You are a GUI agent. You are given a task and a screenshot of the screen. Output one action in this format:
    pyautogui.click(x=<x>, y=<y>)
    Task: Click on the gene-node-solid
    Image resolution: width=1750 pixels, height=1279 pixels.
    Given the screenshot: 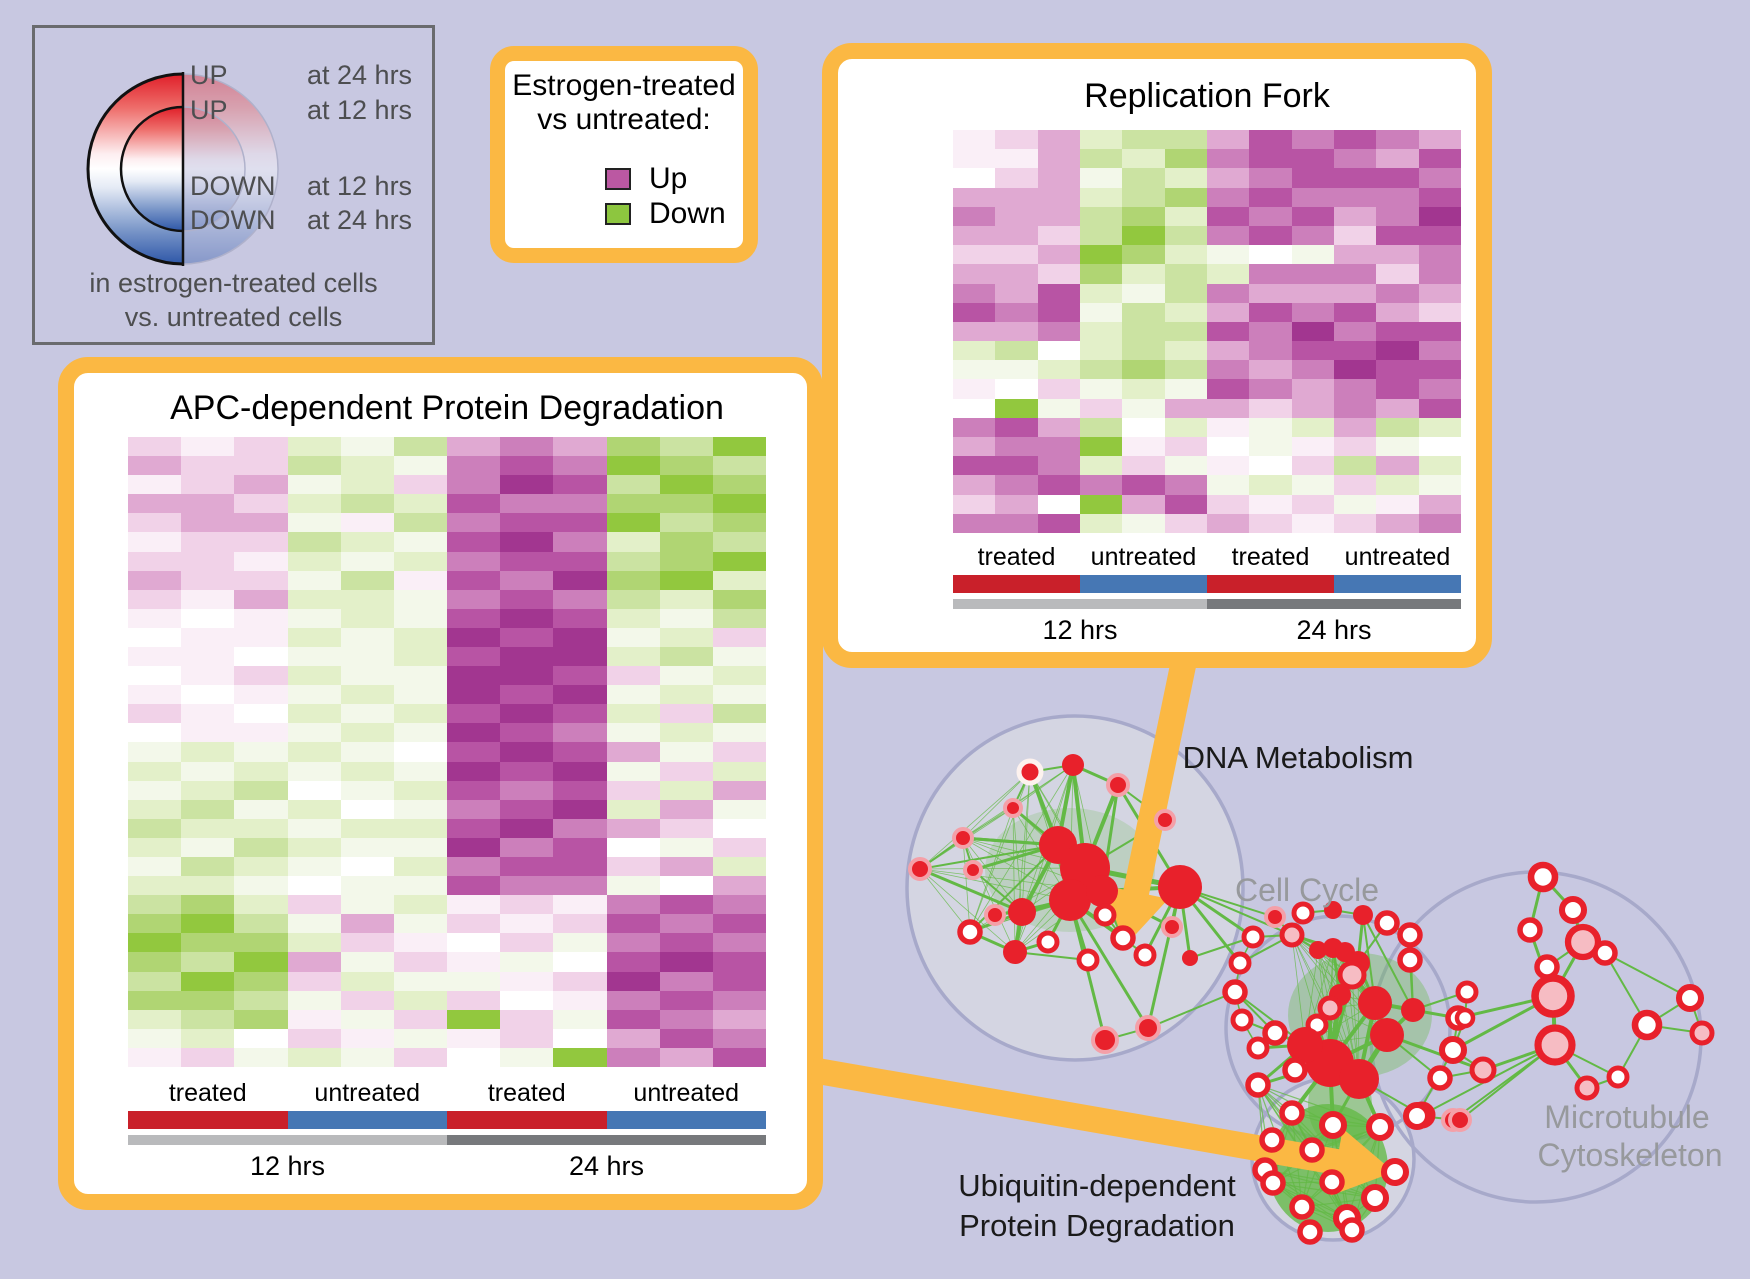 What is the action you would take?
    pyautogui.click(x=1318, y=950)
    